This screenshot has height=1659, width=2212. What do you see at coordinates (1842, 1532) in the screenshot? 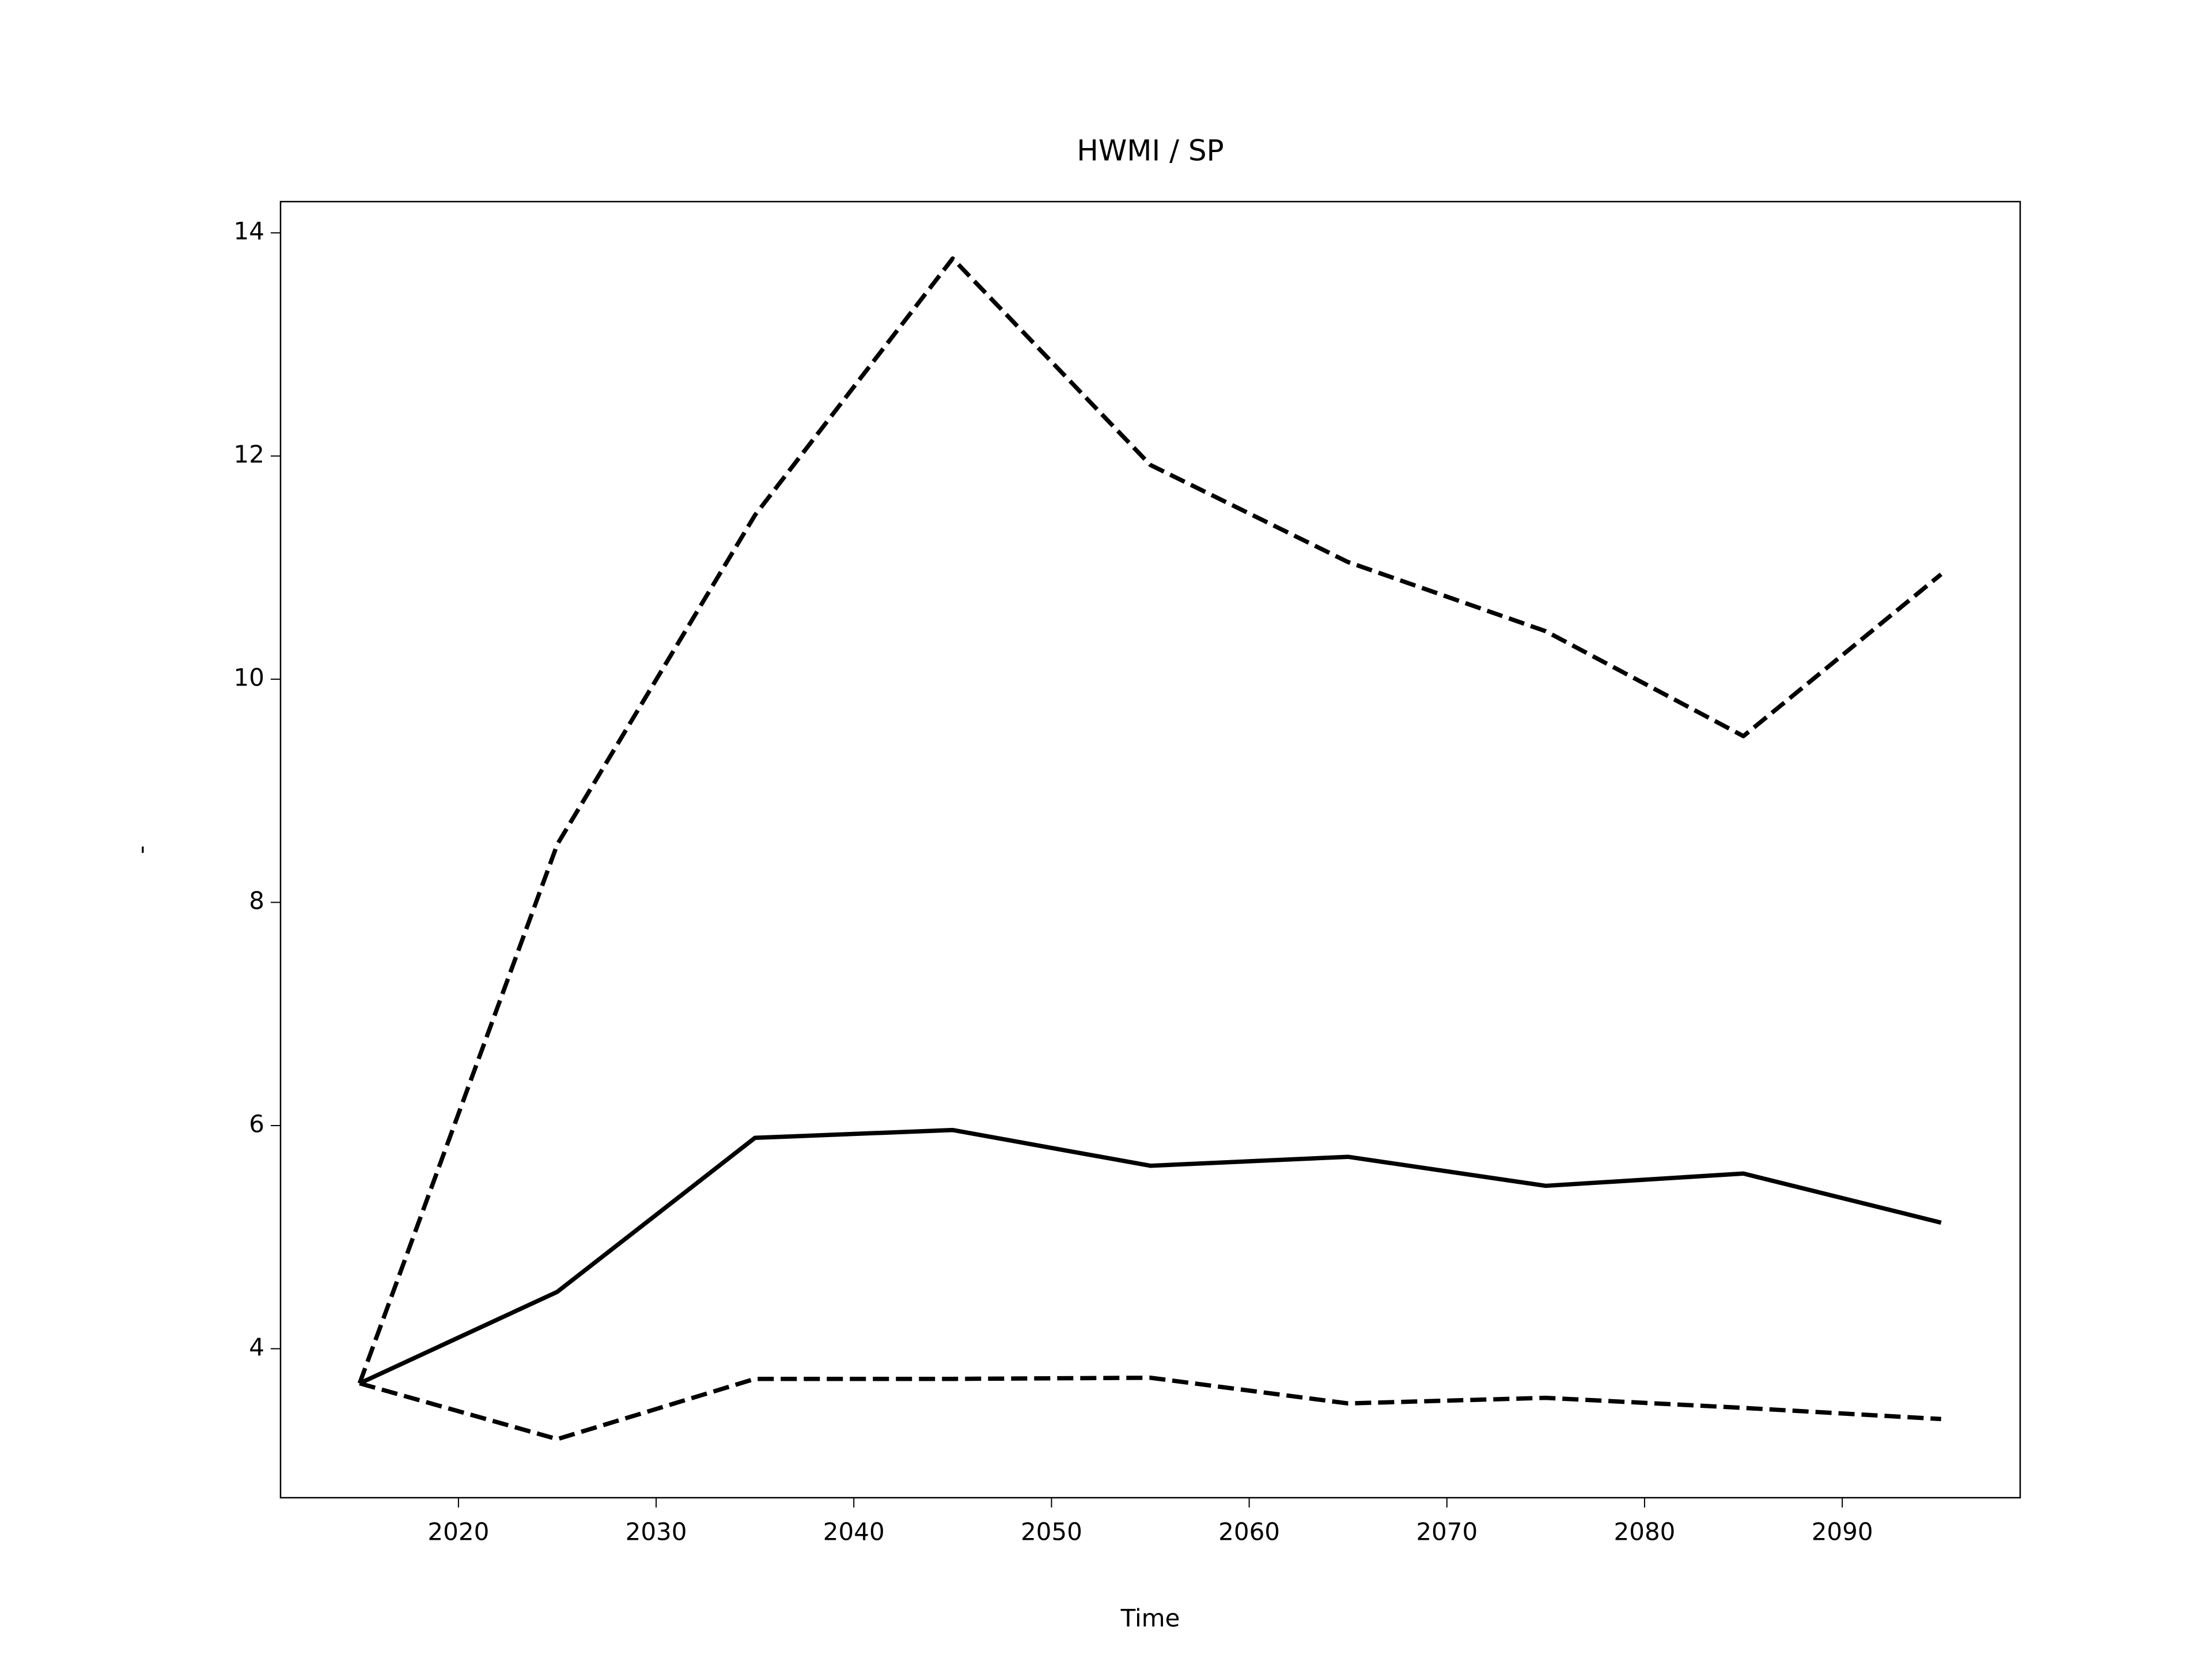
I see `x-tick-label: 2090` at bounding box center [1842, 1532].